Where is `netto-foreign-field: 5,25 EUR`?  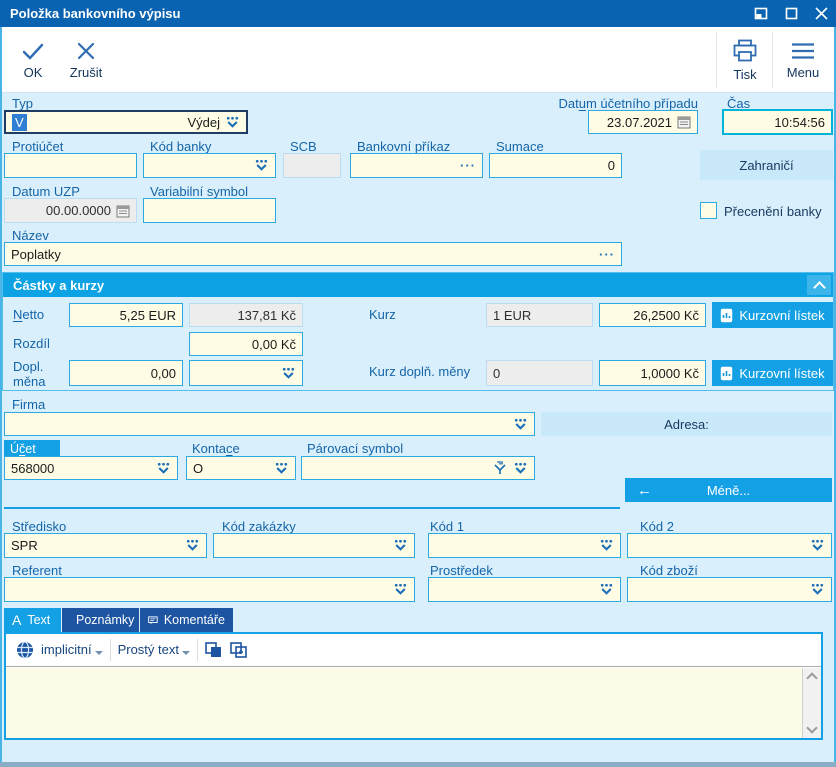
netto-foreign-field: 5,25 EUR is located at coordinates (126, 315).